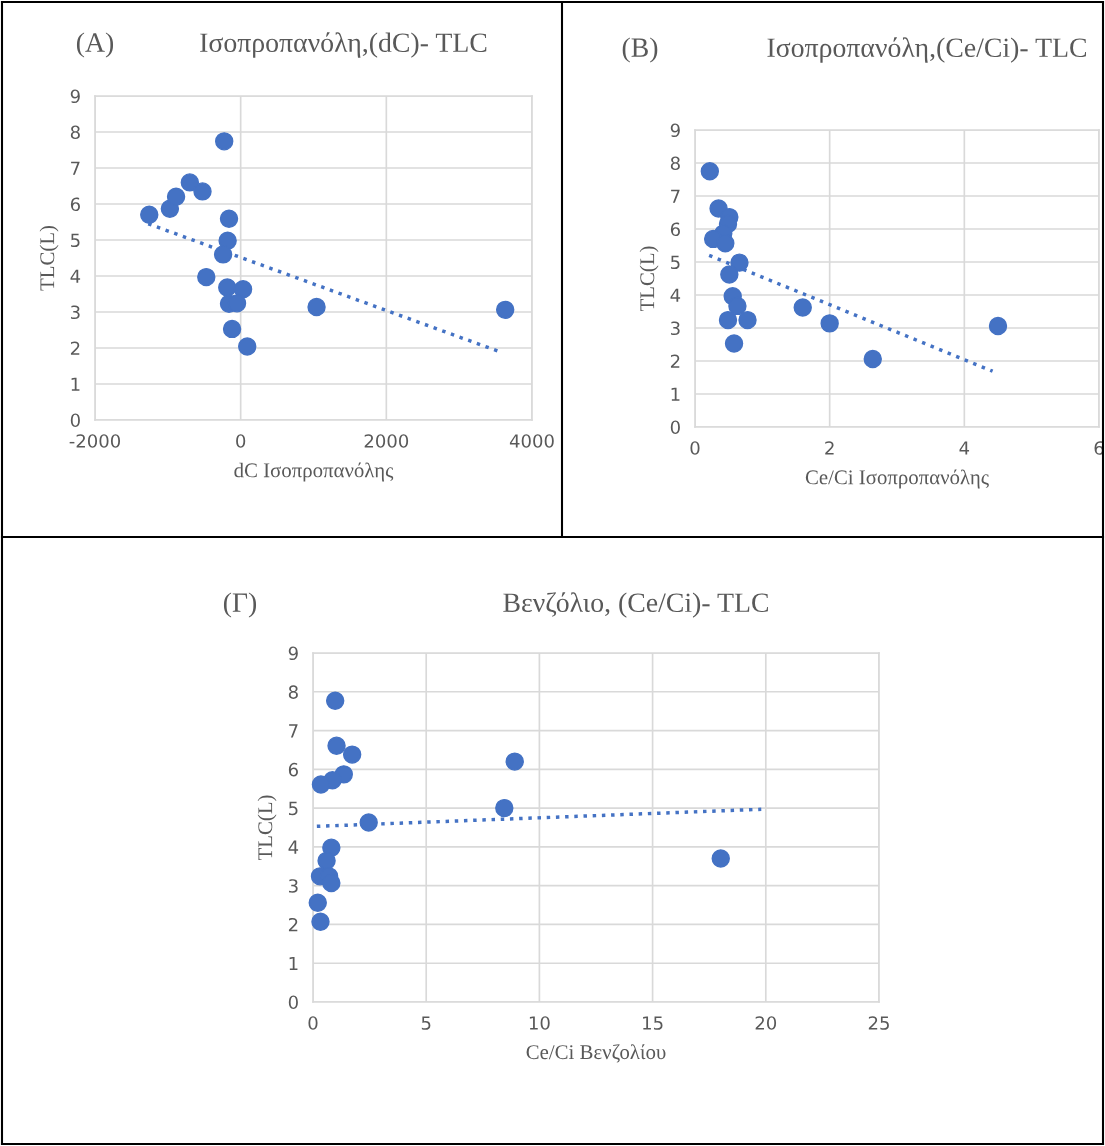  I want to click on x-axis-title: dC Ισοπροπανόλης, so click(314, 472).